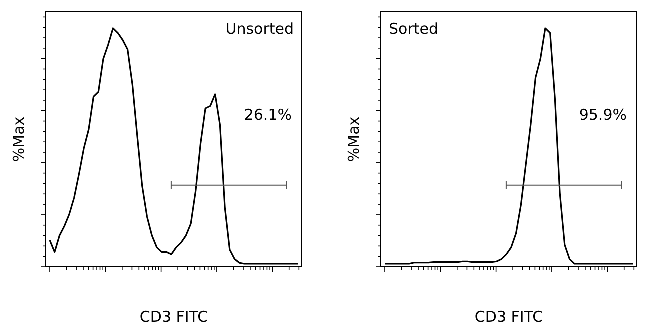 Image resolution: width=650 pixels, height=335 pixels. What do you see at coordinates (603, 115) in the screenshot?
I see `annotation: 95.9%` at bounding box center [603, 115].